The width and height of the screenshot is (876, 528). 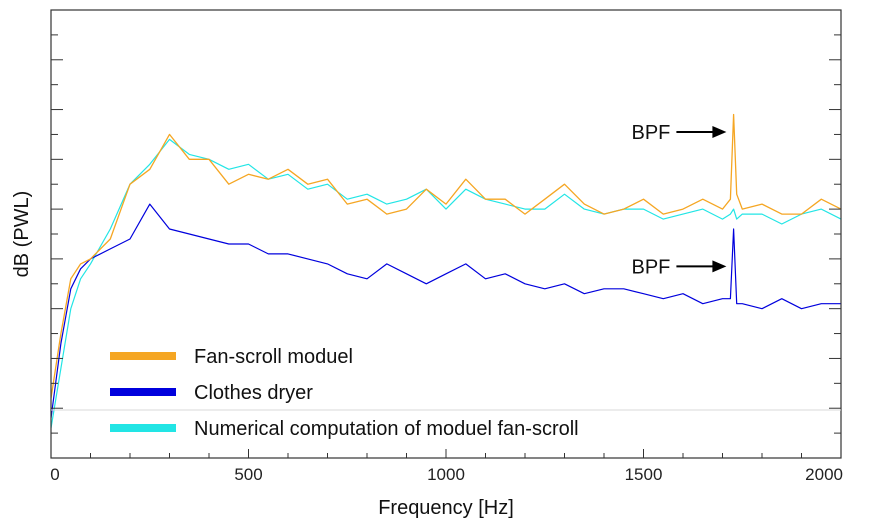 What do you see at coordinates (679, 200) in the screenshot?
I see `annotations: BPF BPF` at bounding box center [679, 200].